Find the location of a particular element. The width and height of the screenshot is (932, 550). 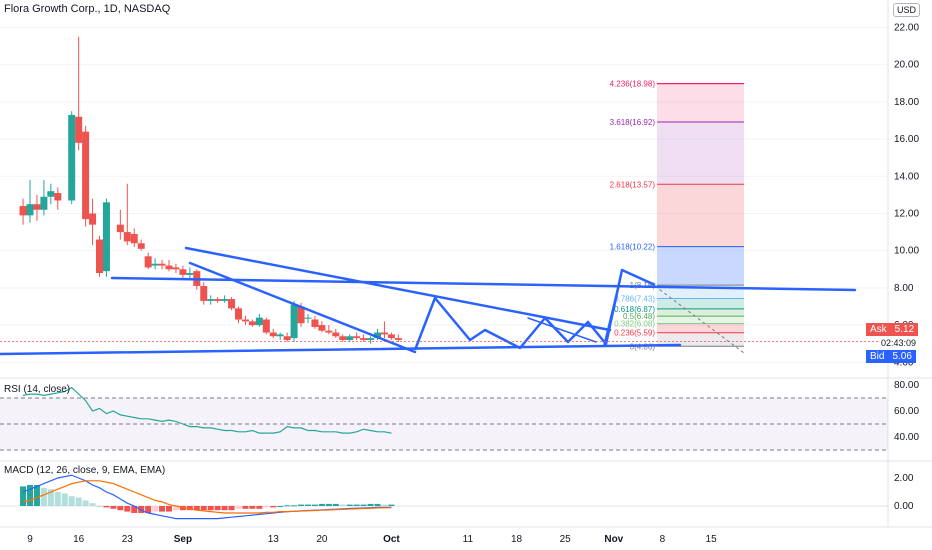

price-tick-label: 10.00 is located at coordinates (906, 251).